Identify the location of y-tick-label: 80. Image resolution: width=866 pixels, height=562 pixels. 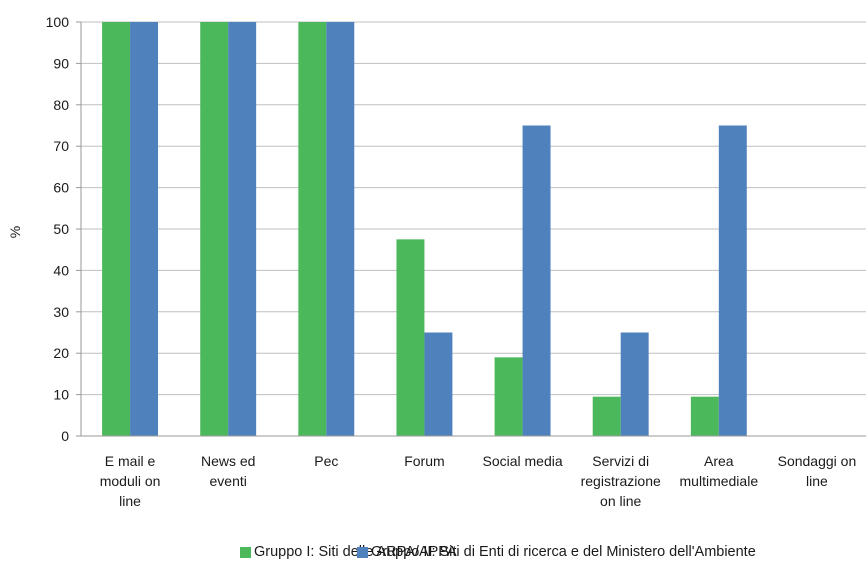
(61, 105).